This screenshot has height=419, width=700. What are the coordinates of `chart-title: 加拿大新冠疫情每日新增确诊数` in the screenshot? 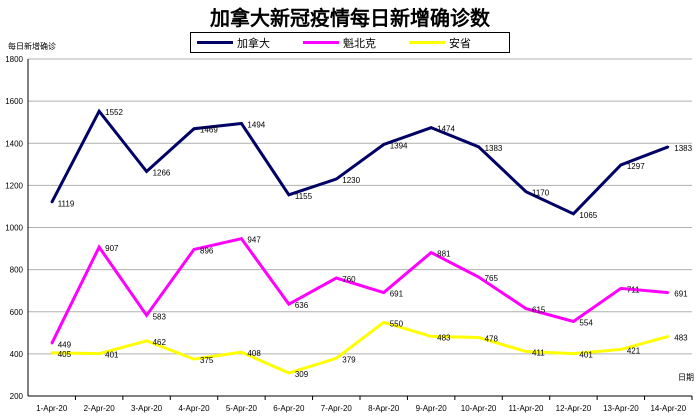 It's located at (350, 18).